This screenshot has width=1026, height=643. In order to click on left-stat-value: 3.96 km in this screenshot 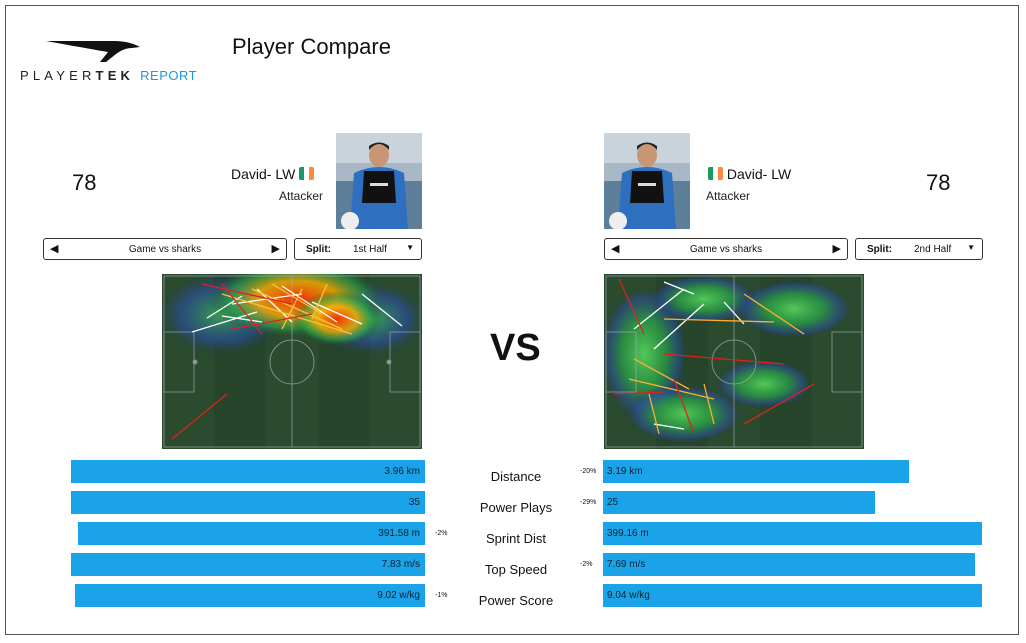, I will do `click(402, 471)`.